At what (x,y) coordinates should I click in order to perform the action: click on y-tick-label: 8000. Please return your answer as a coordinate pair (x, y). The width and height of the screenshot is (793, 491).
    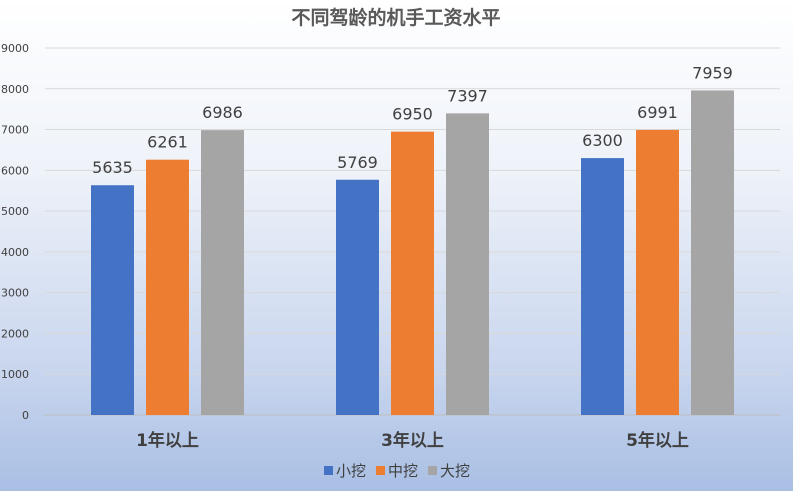
    Looking at the image, I should click on (15, 89).